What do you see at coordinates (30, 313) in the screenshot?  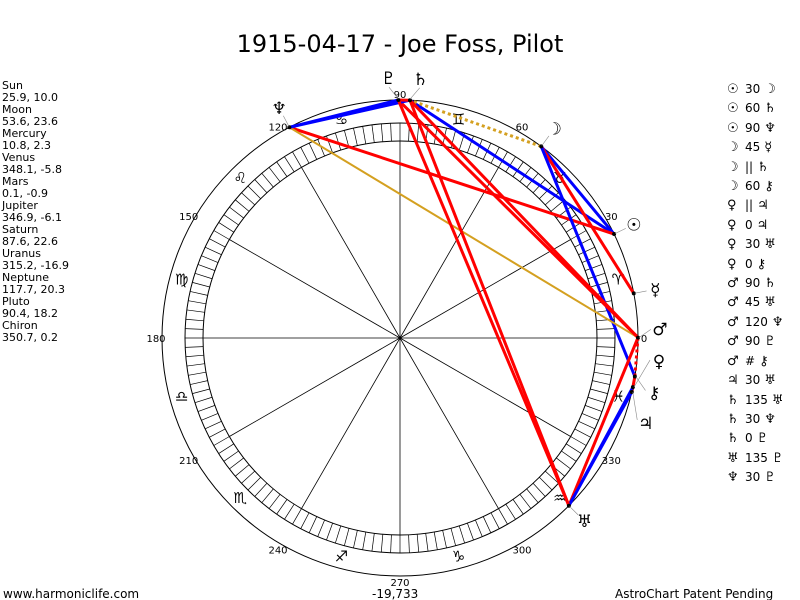 I see `planet-coords: 90.4, 18.2` at bounding box center [30, 313].